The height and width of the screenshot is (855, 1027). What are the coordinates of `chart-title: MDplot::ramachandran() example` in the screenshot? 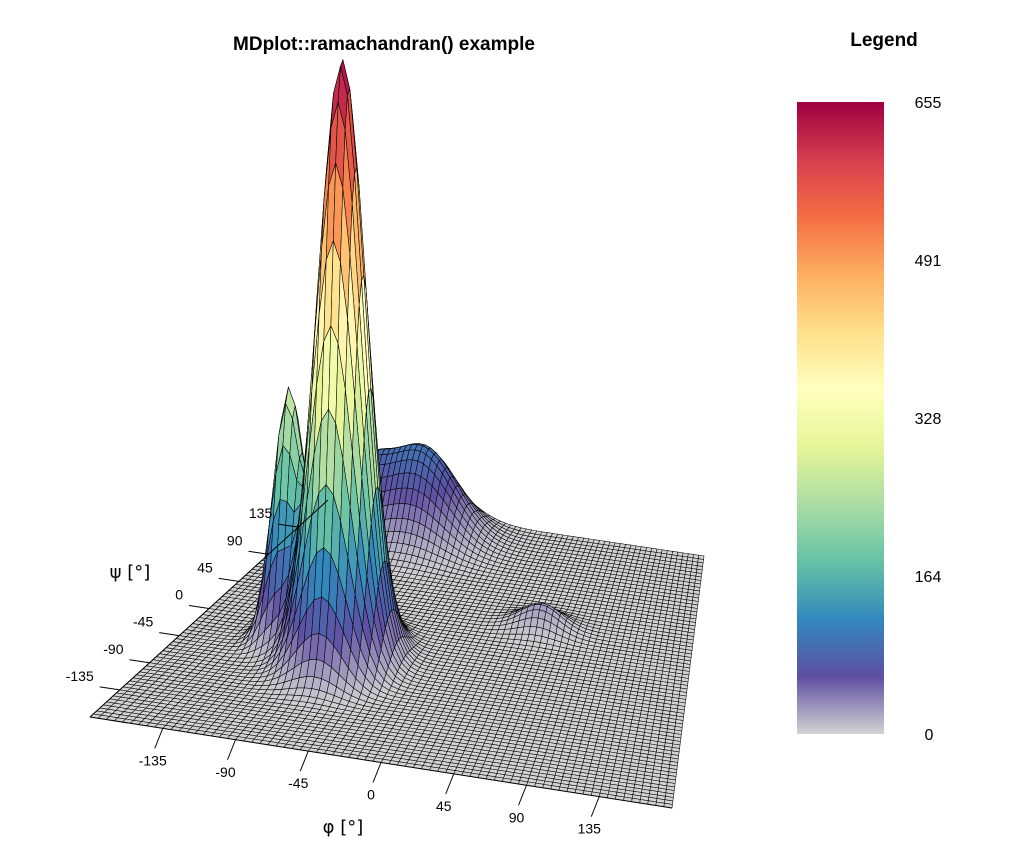 It's located at (384, 44).